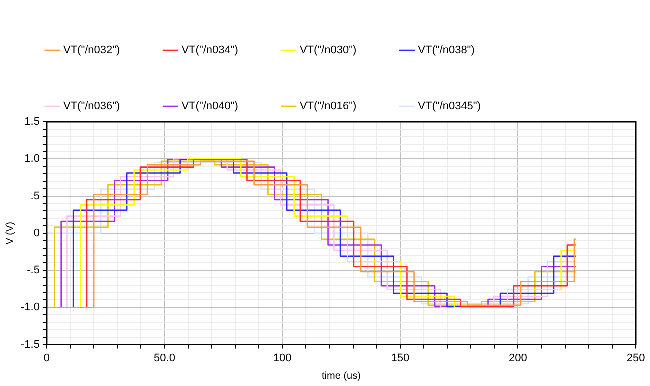 Image resolution: width=650 pixels, height=386 pixels. What do you see at coordinates (32, 159) in the screenshot?
I see `y-tick-label: 1.0` at bounding box center [32, 159].